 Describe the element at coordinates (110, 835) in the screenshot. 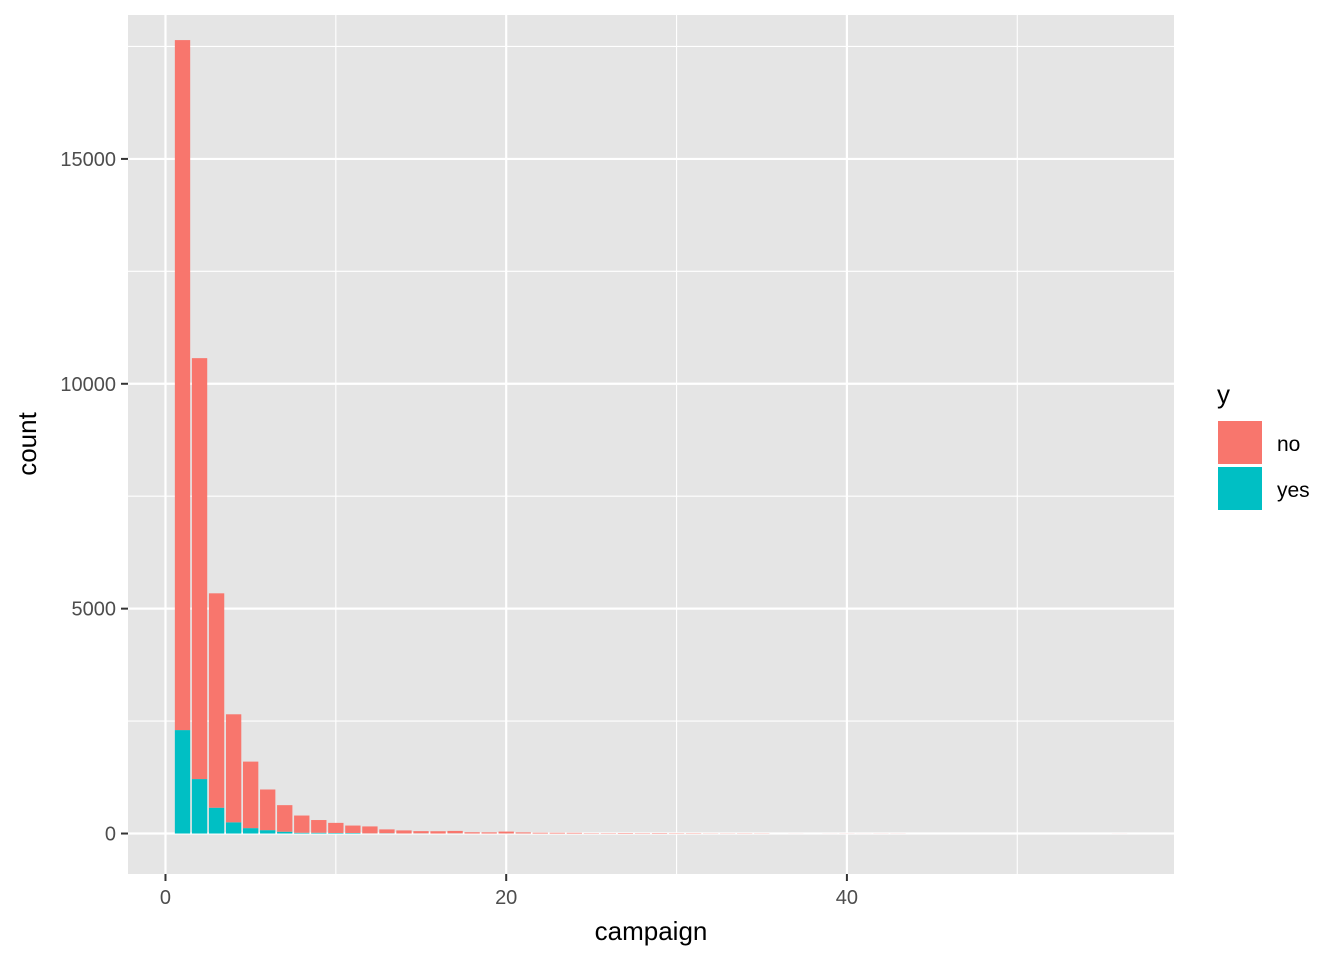

I see `y-tick-label: 0` at that location.